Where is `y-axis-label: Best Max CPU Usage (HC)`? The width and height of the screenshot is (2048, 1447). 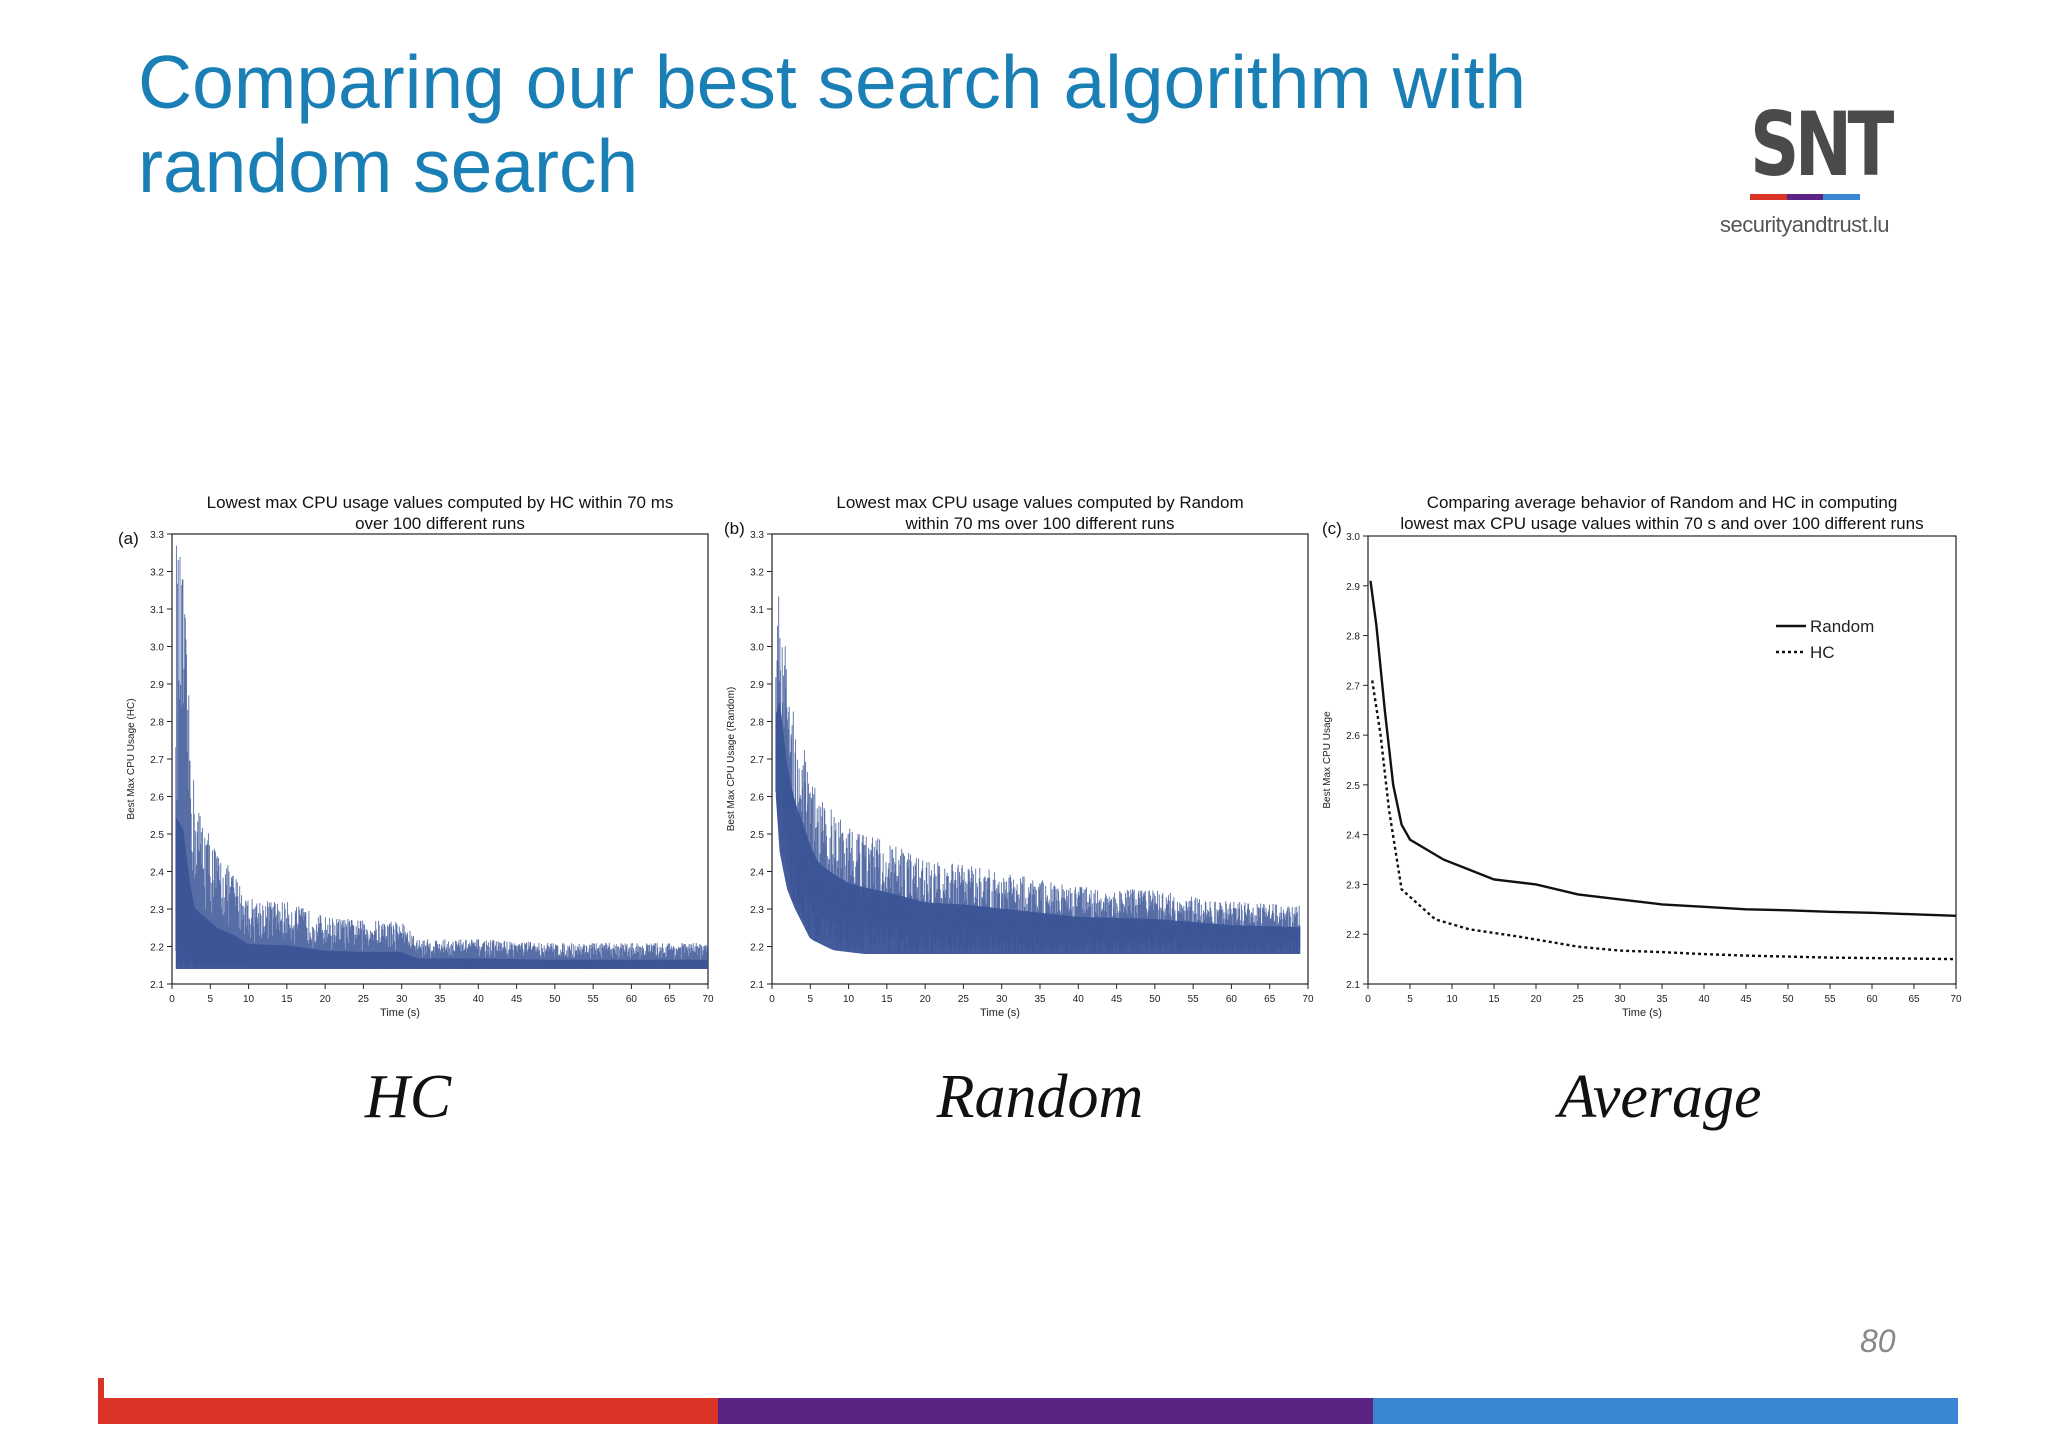 y-axis-label: Best Max CPU Usage (HC) is located at coordinates (131, 758).